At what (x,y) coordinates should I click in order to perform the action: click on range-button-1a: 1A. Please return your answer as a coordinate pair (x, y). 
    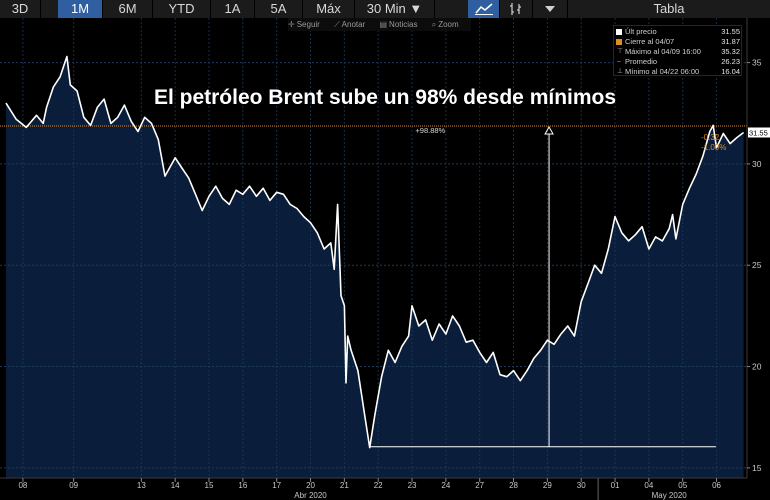
    Looking at the image, I should click on (233, 9).